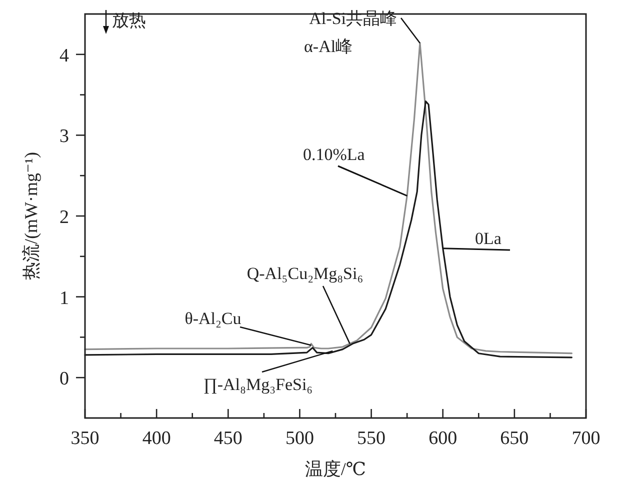 The width and height of the screenshot is (624, 483). I want to click on y-tick-label: 0, so click(64, 379).